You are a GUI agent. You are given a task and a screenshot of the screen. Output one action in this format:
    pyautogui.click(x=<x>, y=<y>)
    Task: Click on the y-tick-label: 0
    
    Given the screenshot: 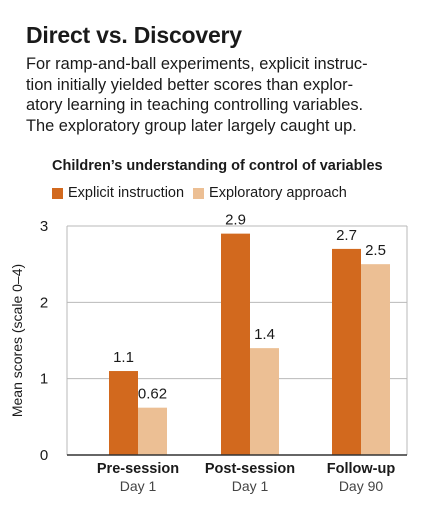 What is the action you would take?
    pyautogui.click(x=44, y=455)
    